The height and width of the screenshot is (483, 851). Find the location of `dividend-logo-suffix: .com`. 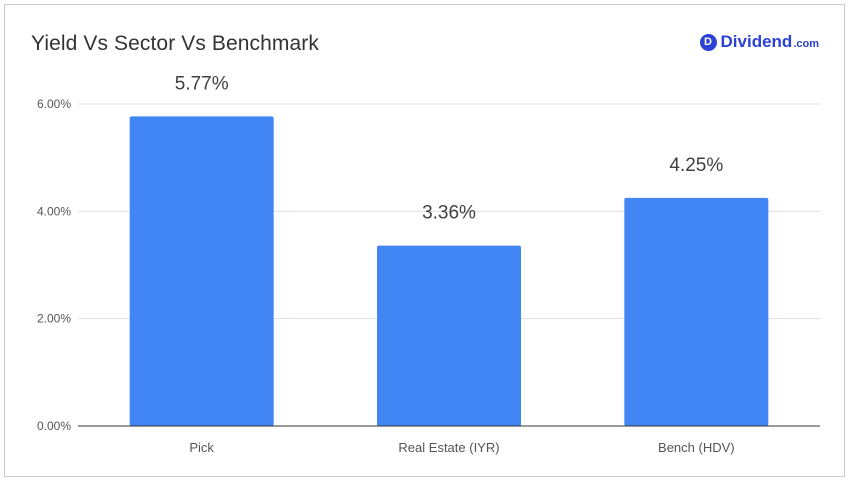

dividend-logo-suffix: .com is located at coordinates (806, 44).